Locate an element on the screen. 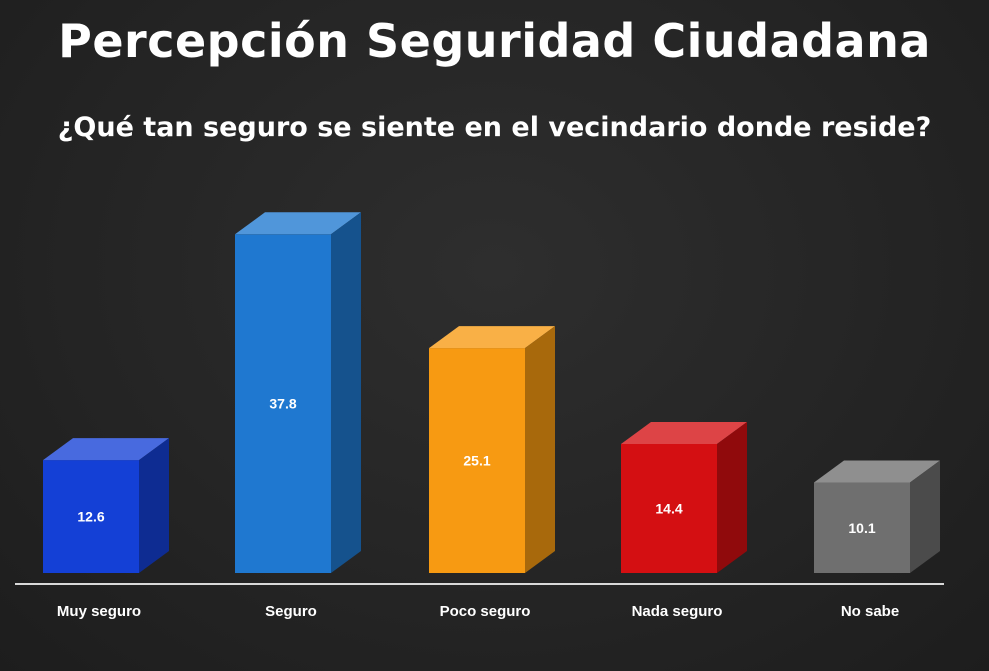 The width and height of the screenshot is (989, 671). bar-nada-seguro: 14.4 is located at coordinates (684, 497).